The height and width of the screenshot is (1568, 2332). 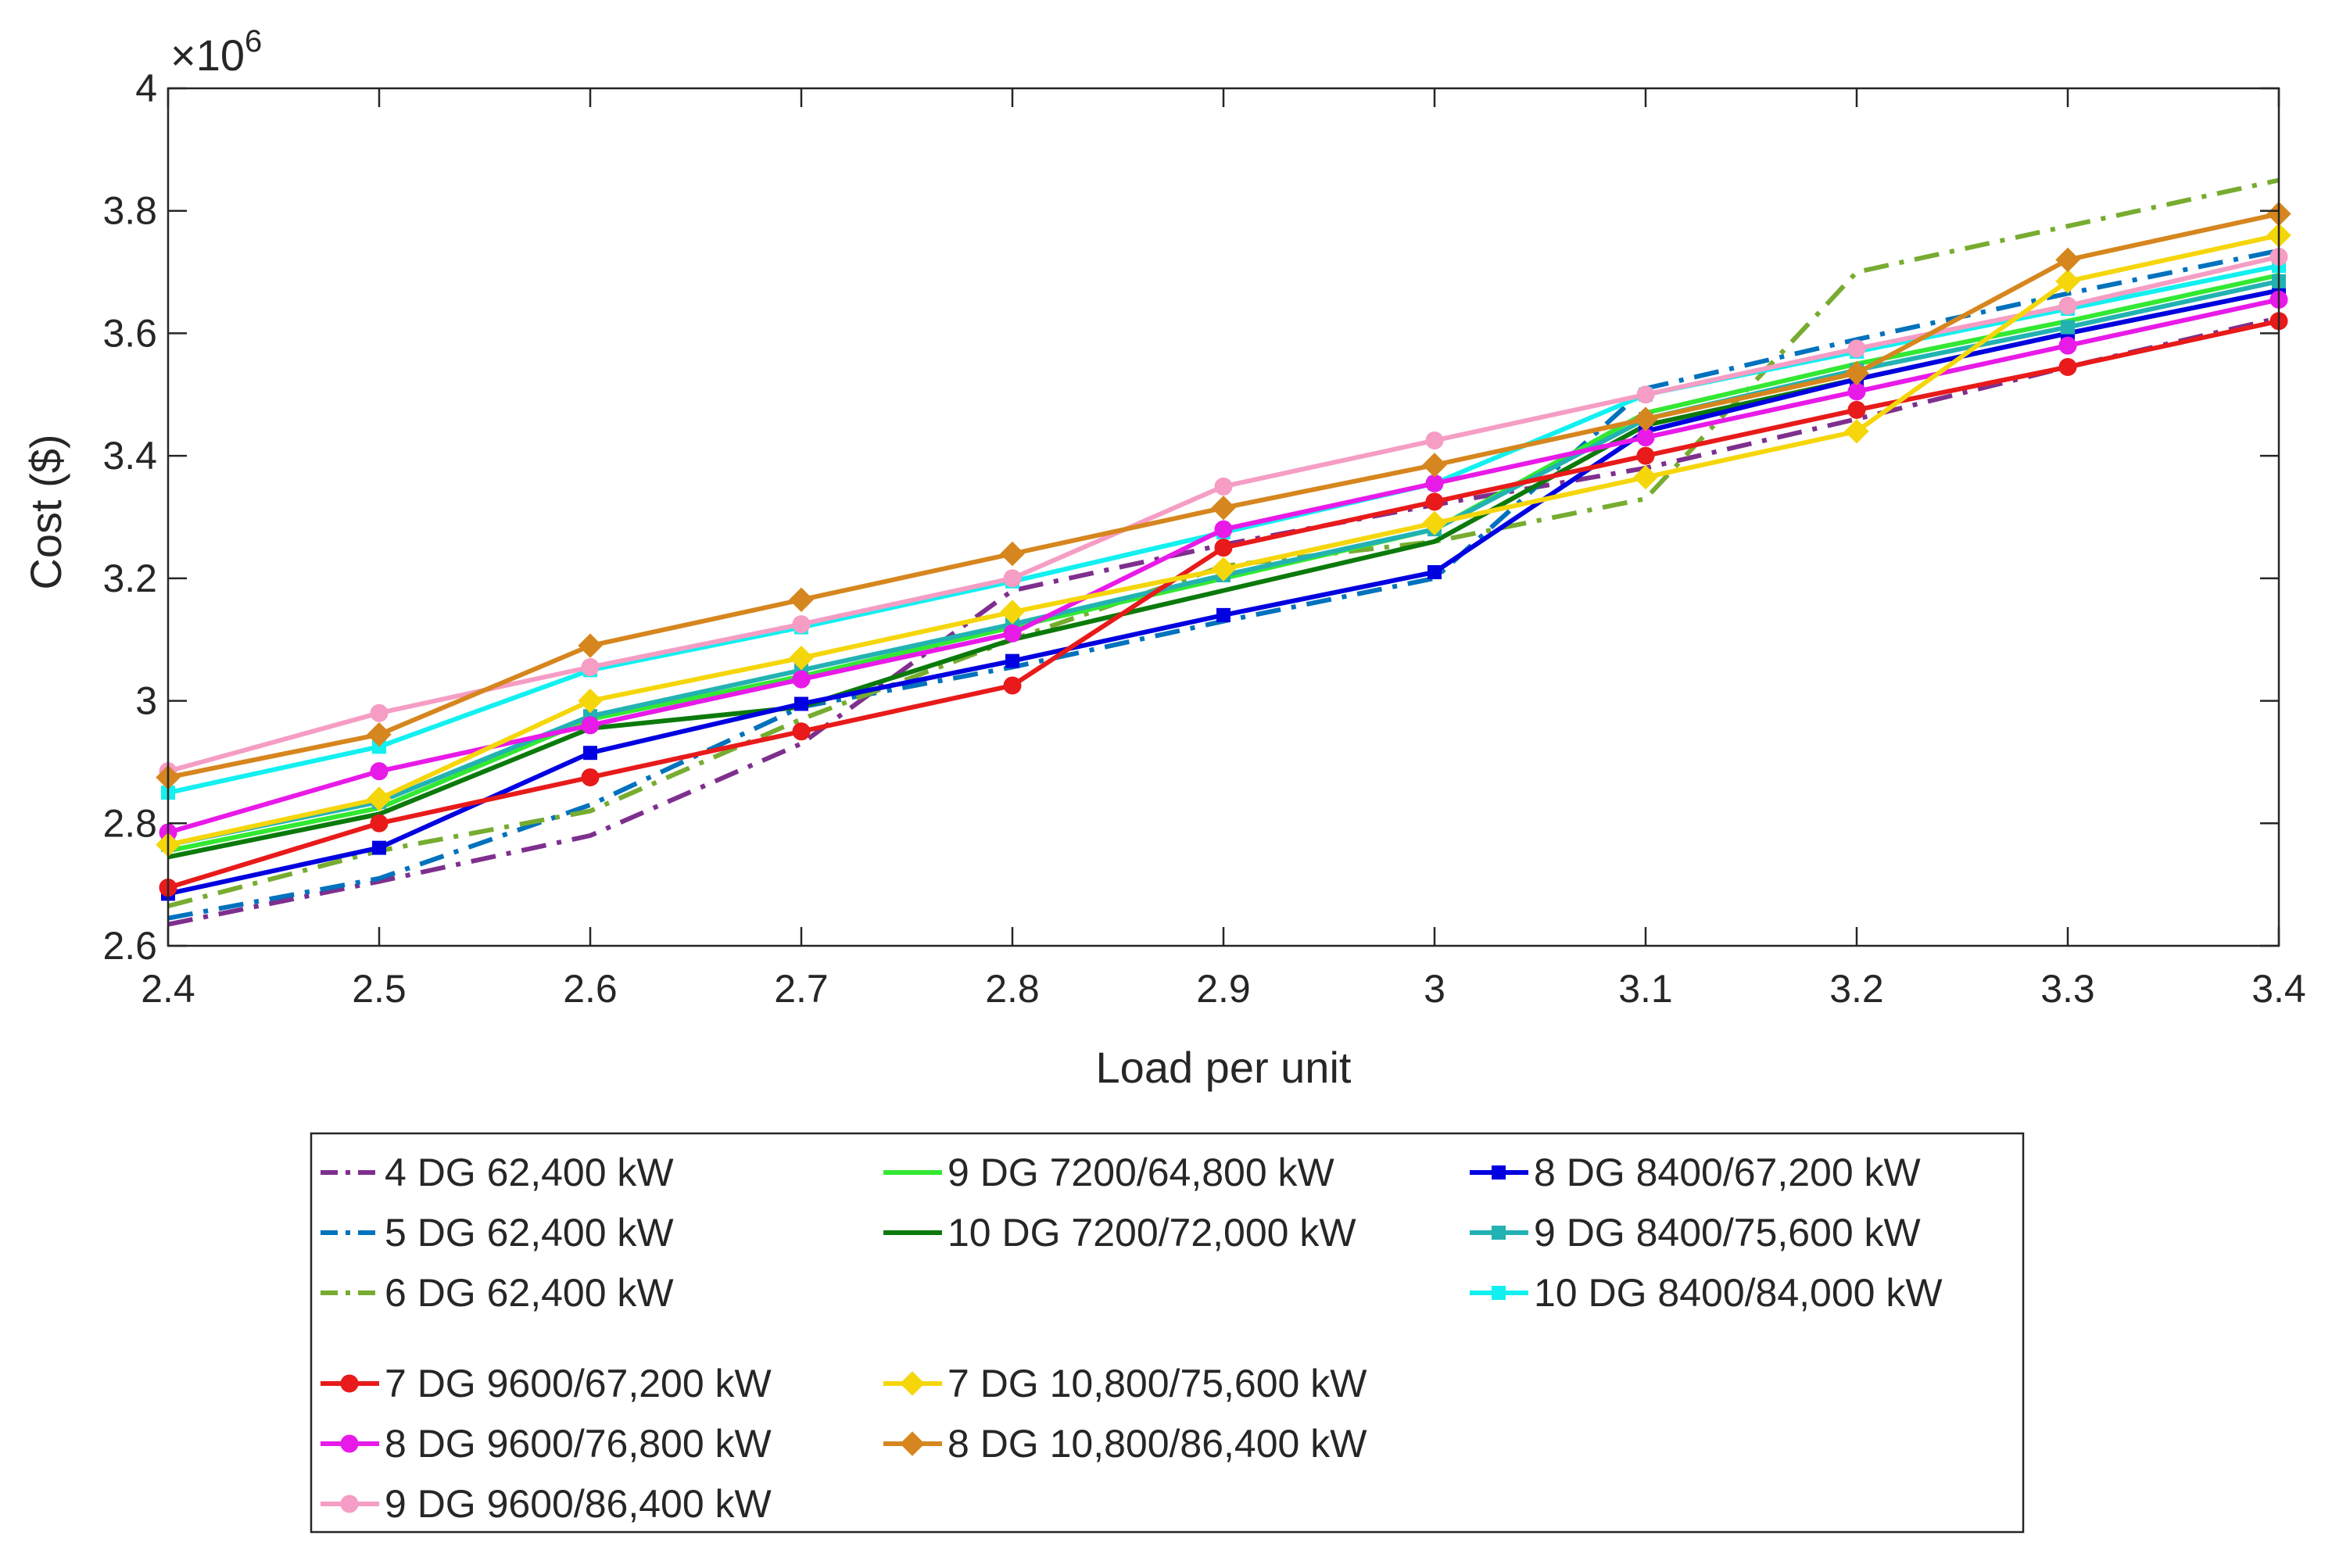 I want to click on legend-label: 8 DG 10,800/86,400 kW, so click(x=1157, y=1444).